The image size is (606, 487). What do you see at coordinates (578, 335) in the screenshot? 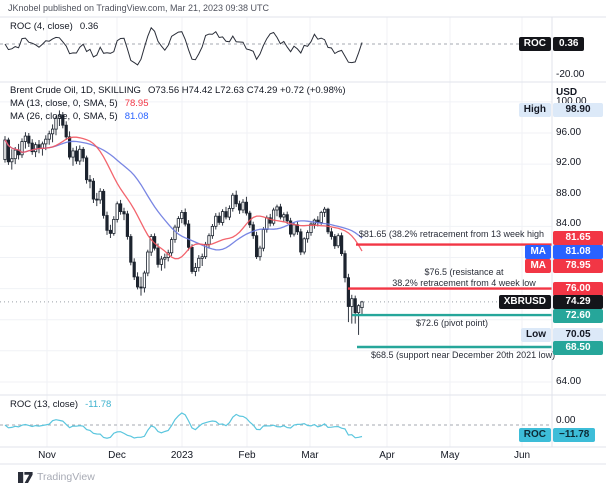
I see `axis-badge-low-value: 70.05` at bounding box center [578, 335].